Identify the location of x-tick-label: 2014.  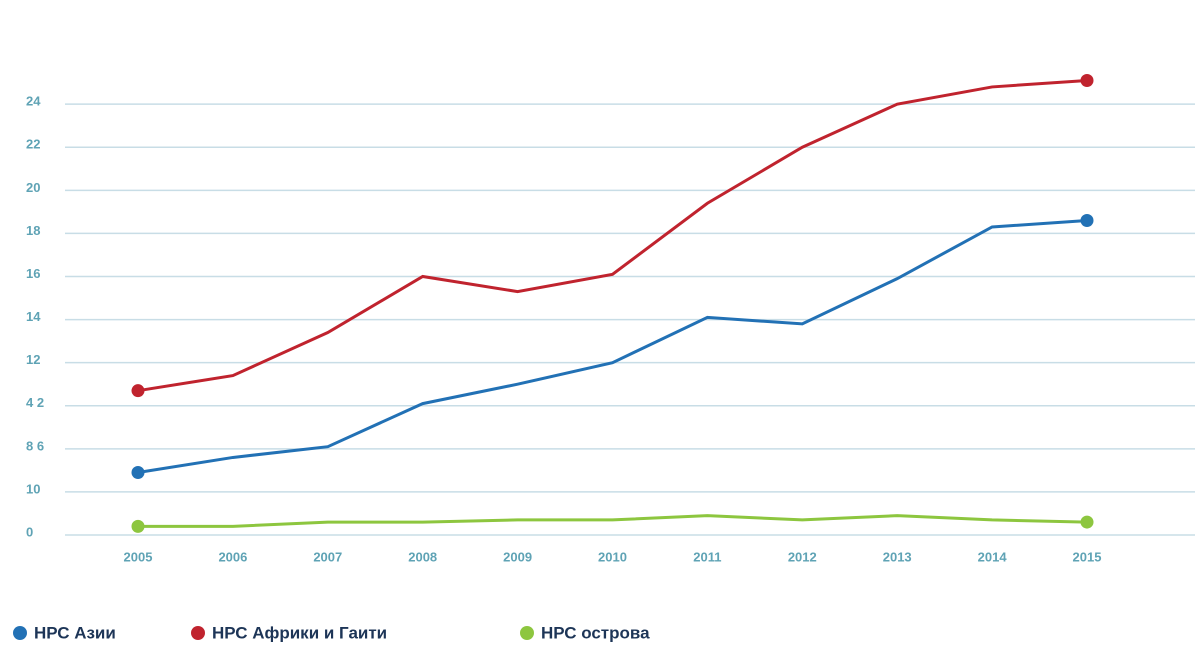
(993, 556).